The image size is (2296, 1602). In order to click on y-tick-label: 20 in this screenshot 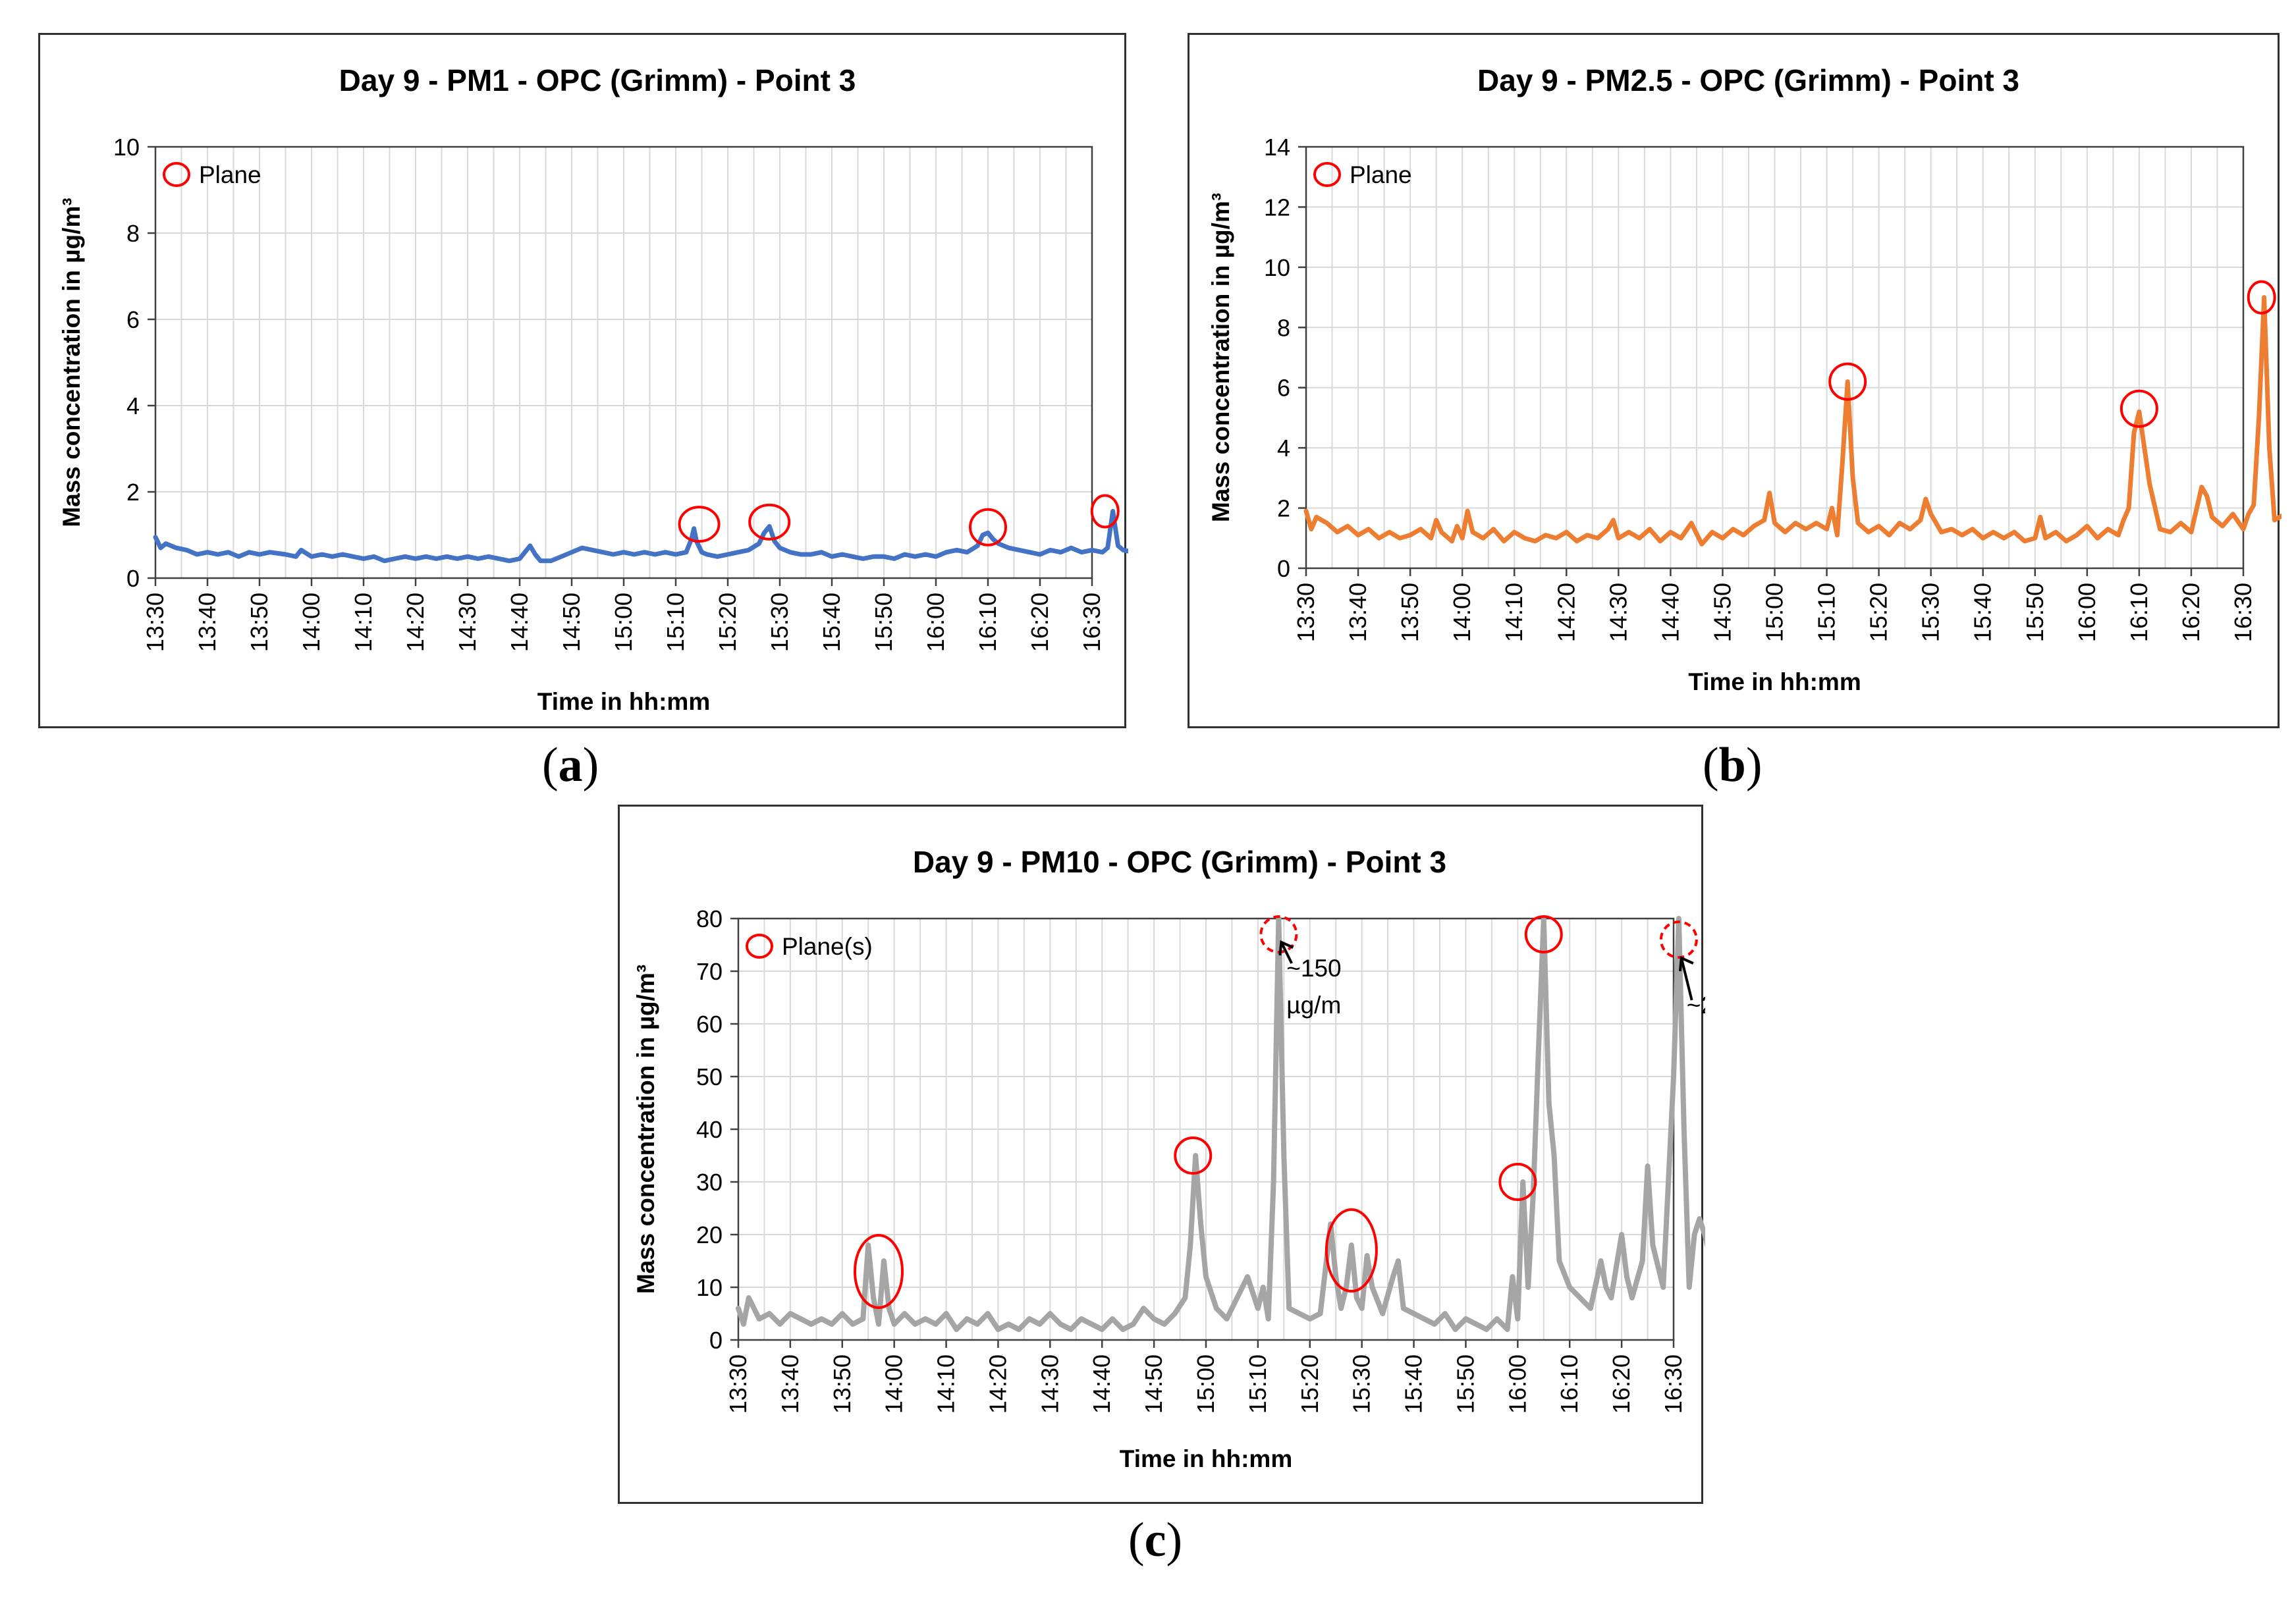, I will do `click(709, 1235)`.